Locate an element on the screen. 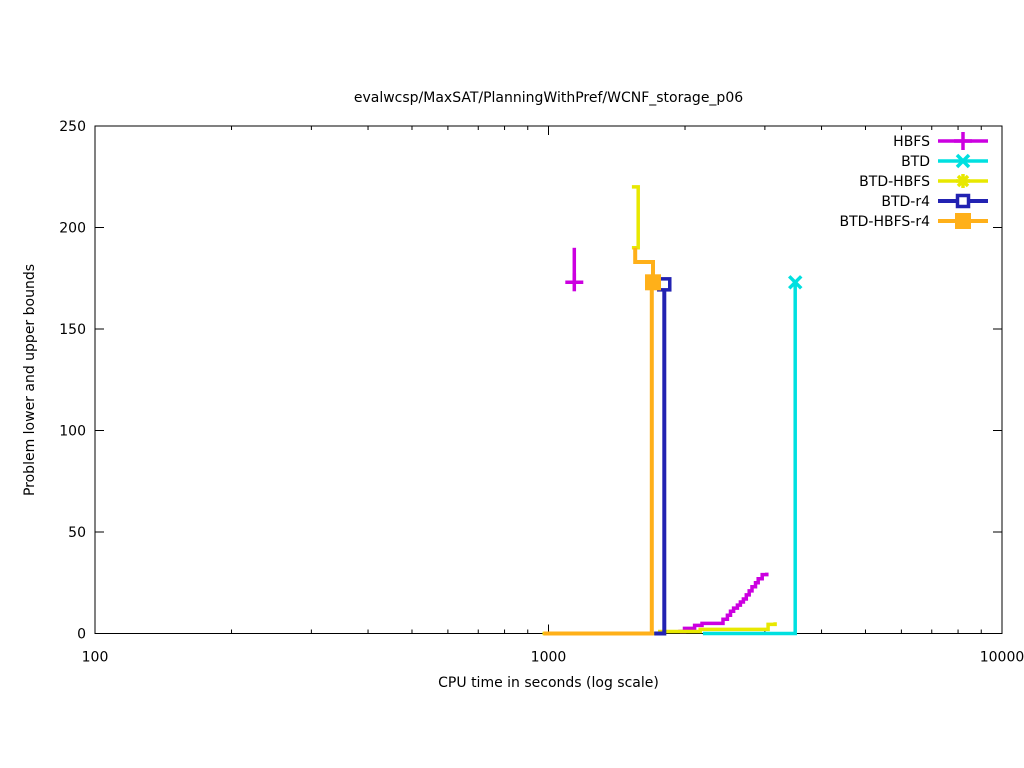 The width and height of the screenshot is (1024, 768). y-tick-label: 50 is located at coordinates (77, 533).